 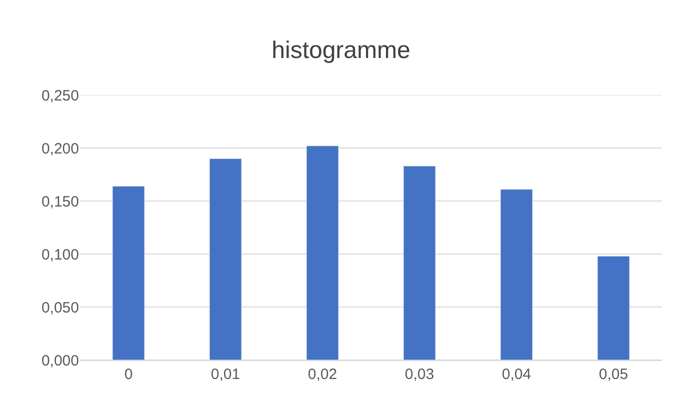 What do you see at coordinates (60, 95) in the screenshot?
I see `y-tick-label: 0,250` at bounding box center [60, 95].